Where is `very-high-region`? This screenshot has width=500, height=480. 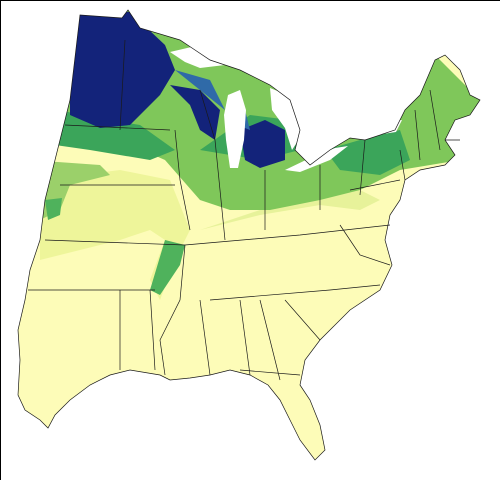 very-high-region is located at coordinates (212, 100).